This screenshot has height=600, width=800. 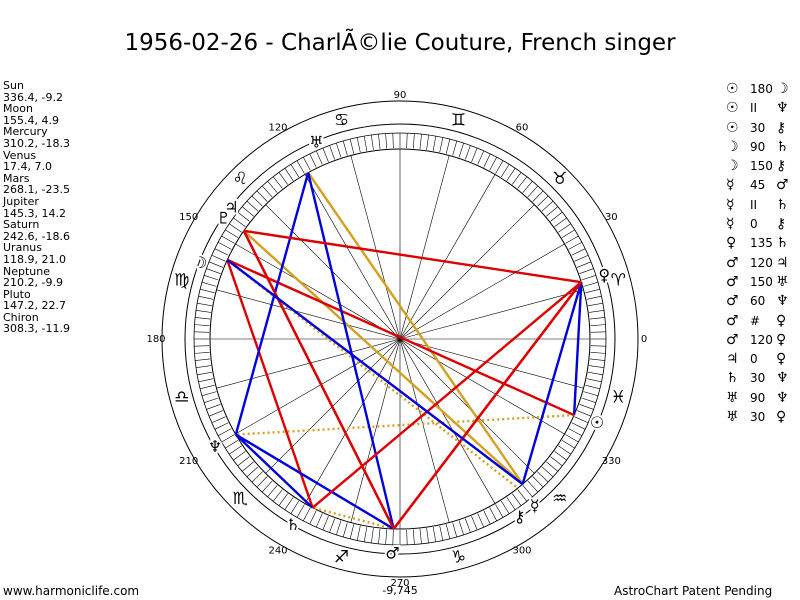 I want to click on aspect-row: ☉ 180 ☽, so click(x=757, y=89).